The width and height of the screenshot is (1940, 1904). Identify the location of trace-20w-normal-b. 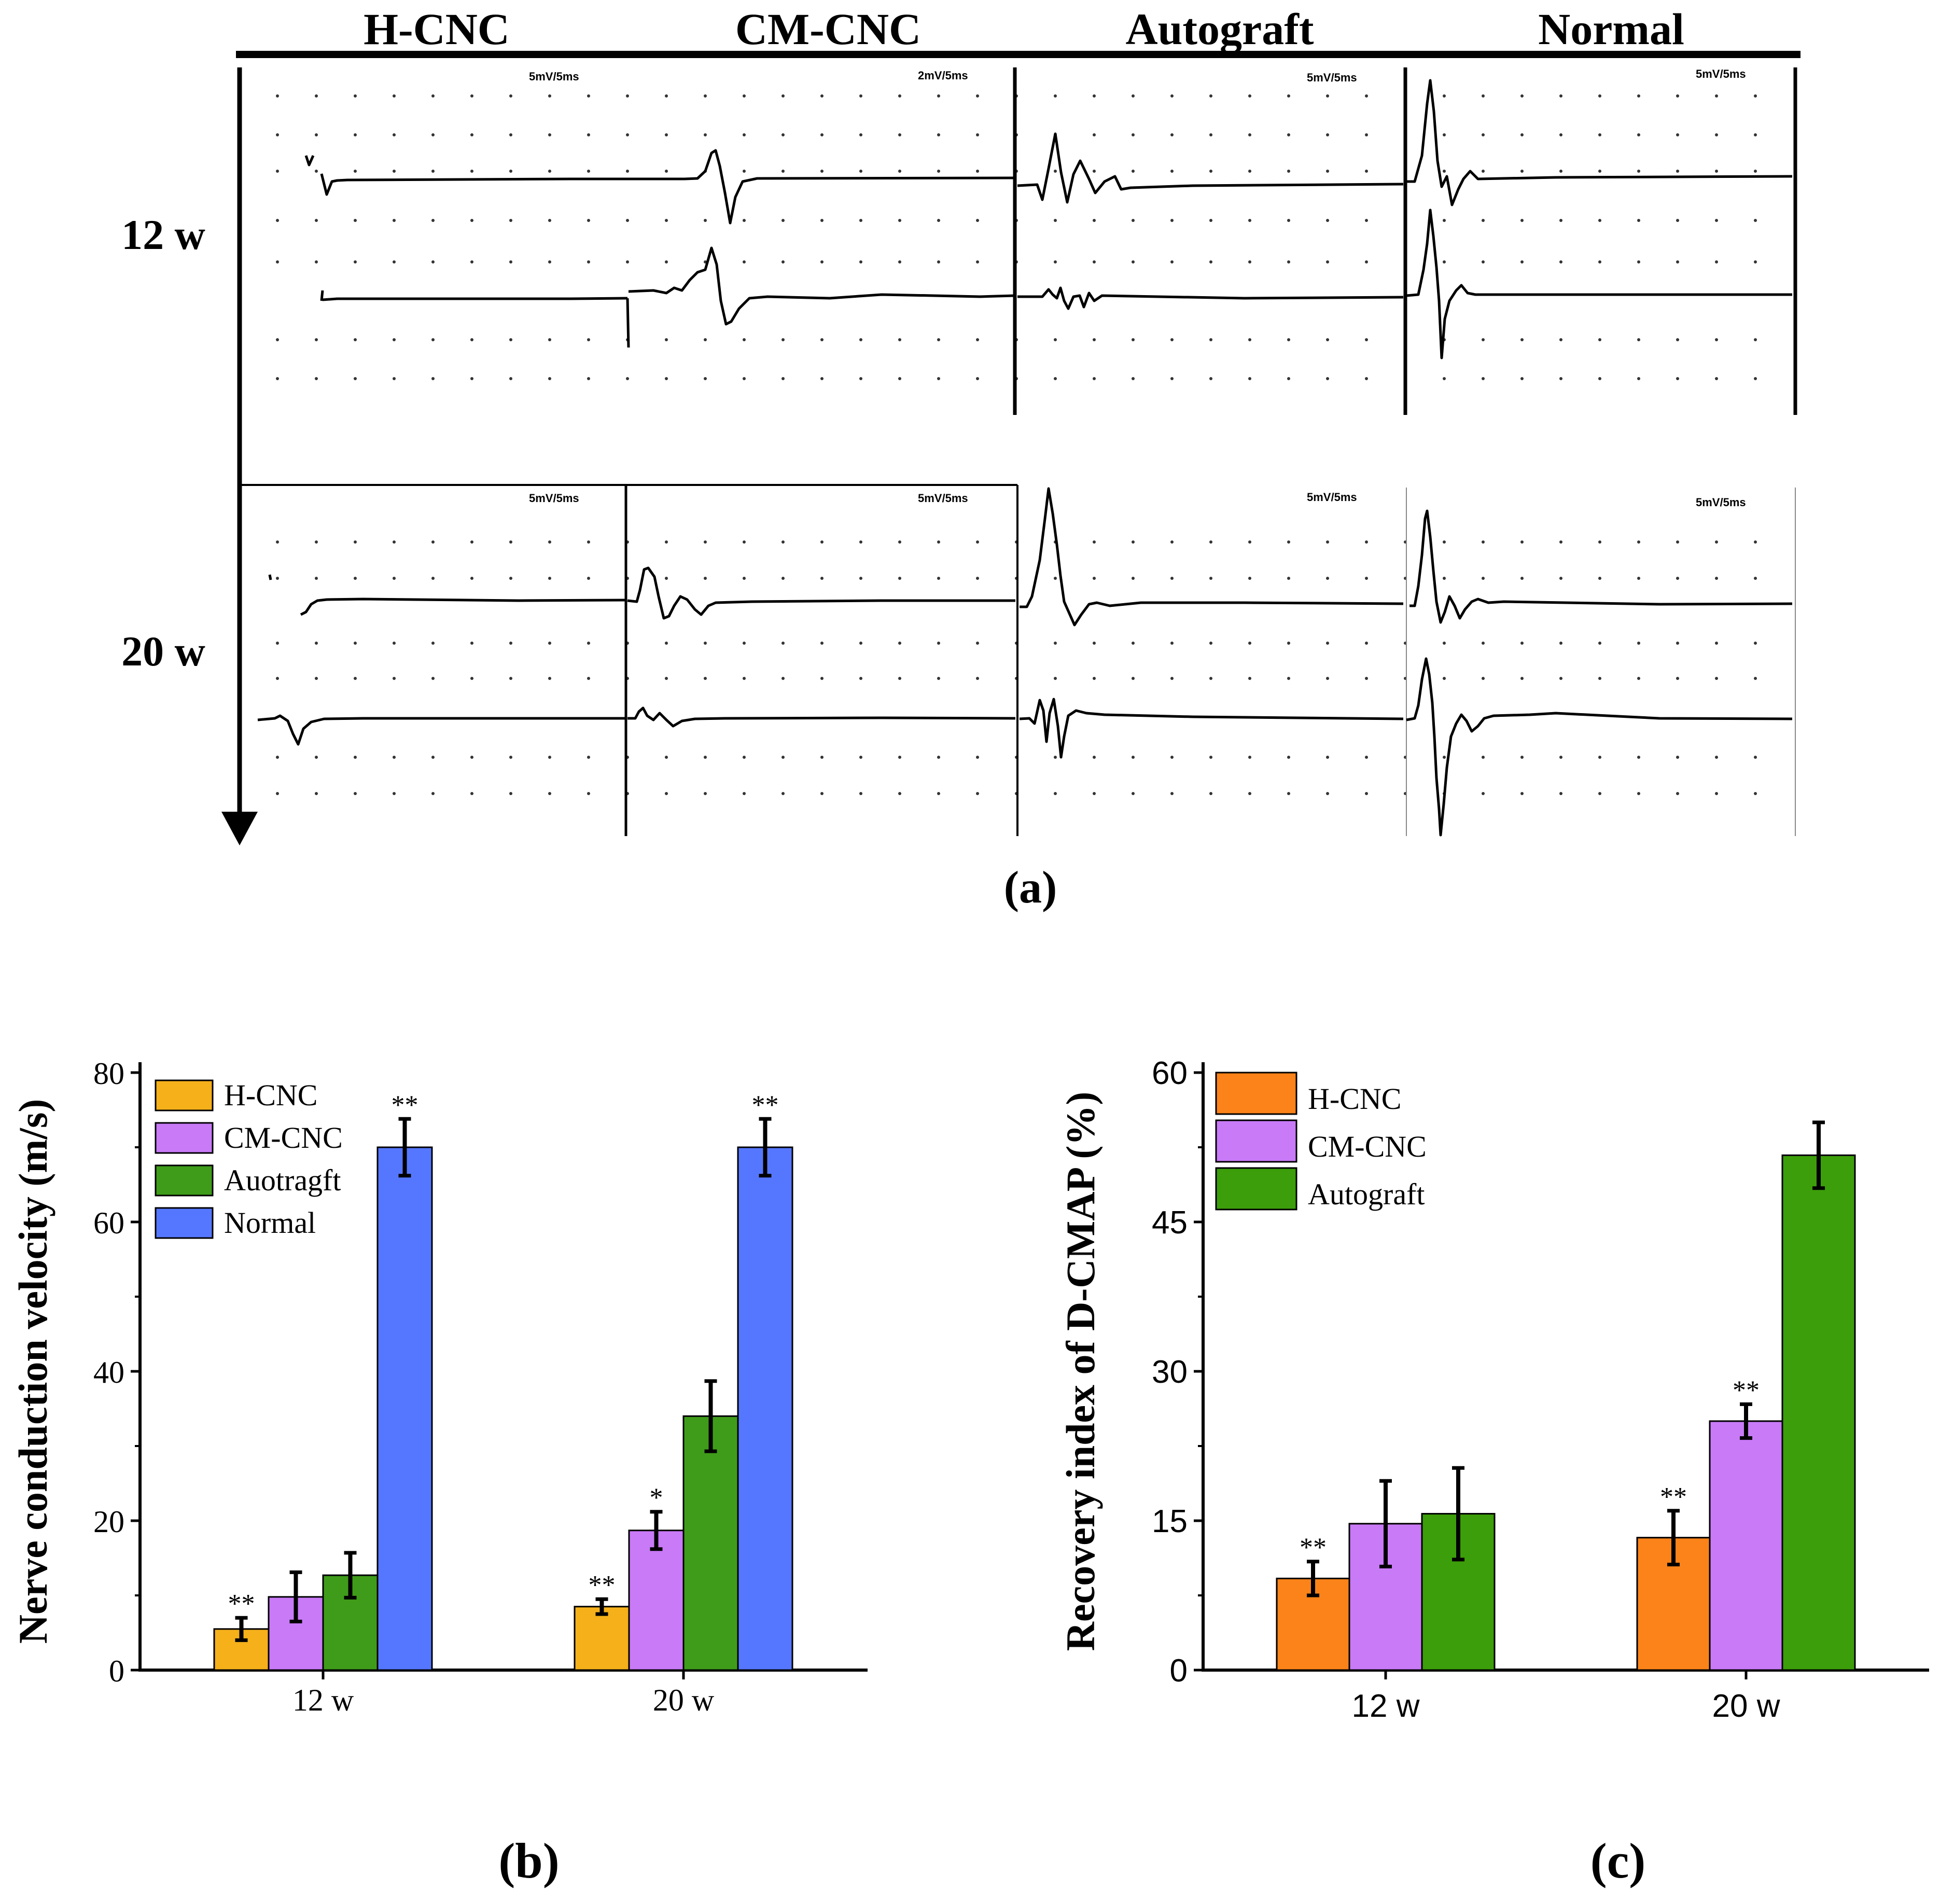
(1600, 747).